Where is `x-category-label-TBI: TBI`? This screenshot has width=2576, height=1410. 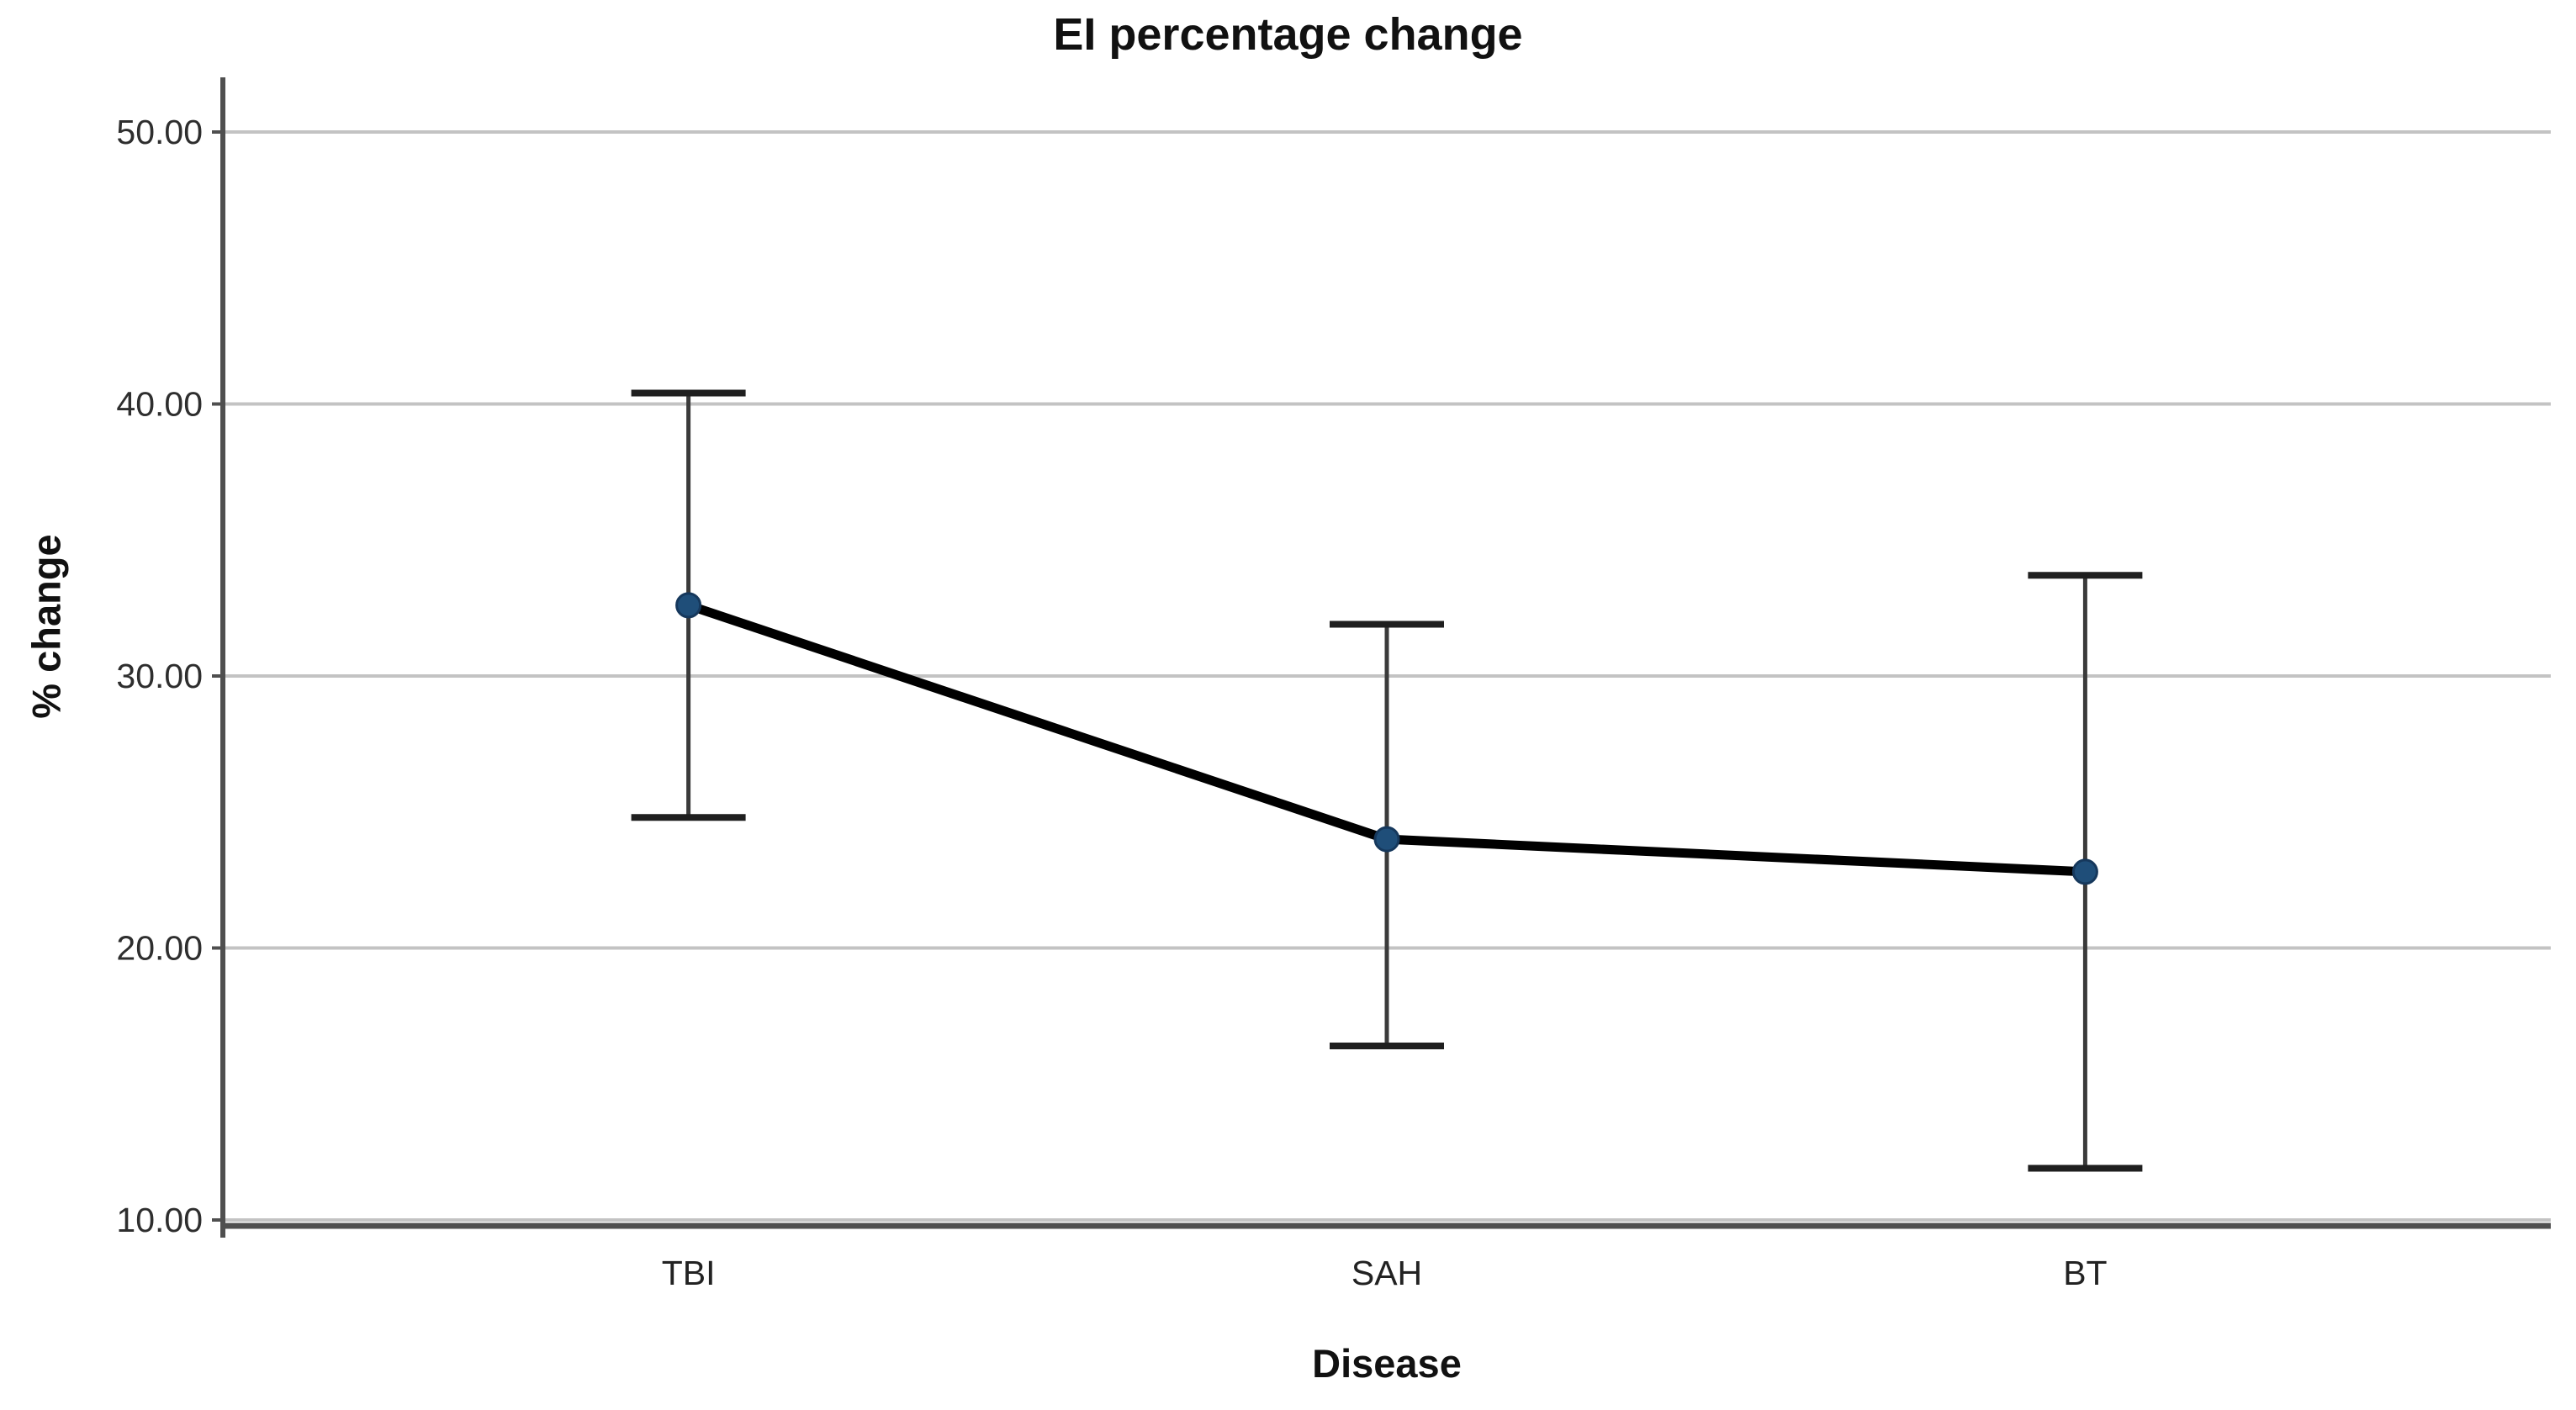
x-category-label-TBI: TBI is located at coordinates (689, 1273).